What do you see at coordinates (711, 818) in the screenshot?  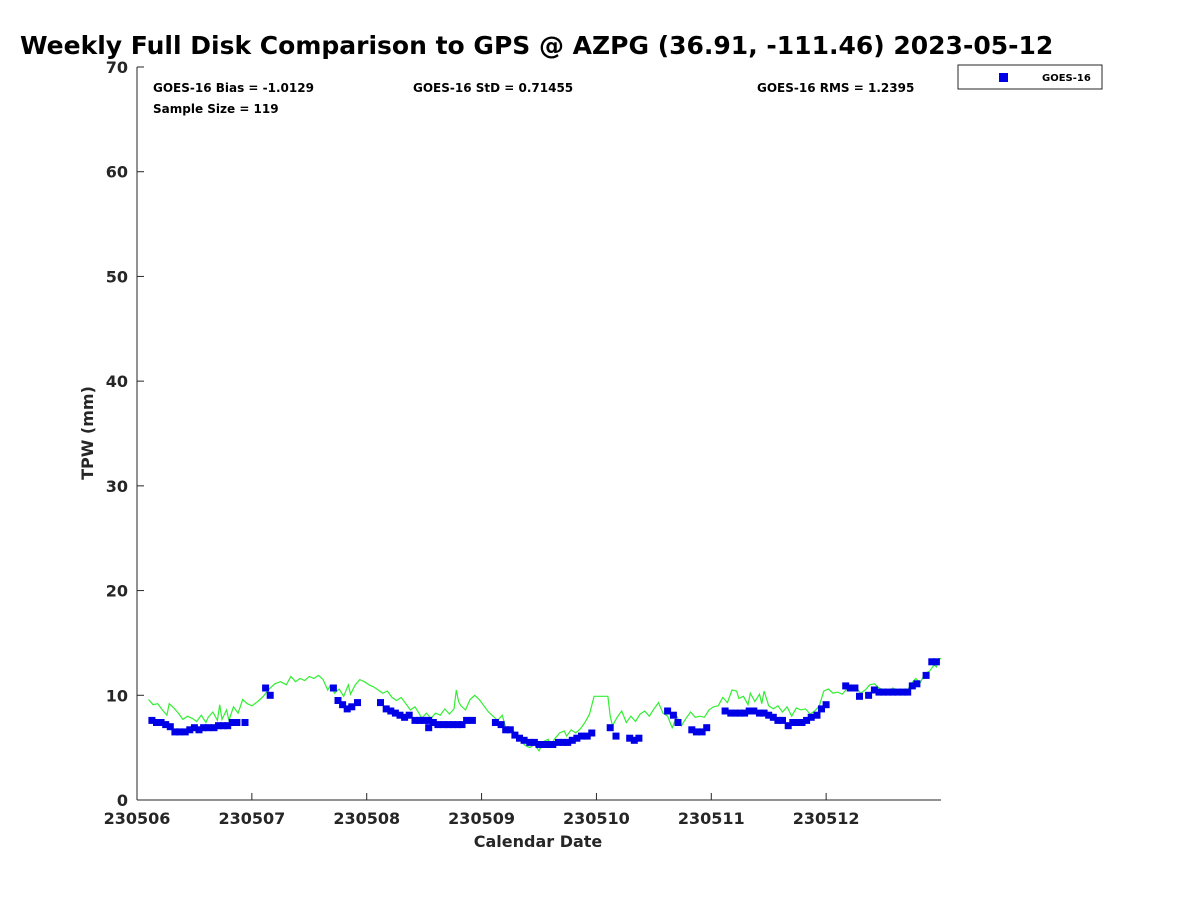 I see `x-tick-label: 230511` at bounding box center [711, 818].